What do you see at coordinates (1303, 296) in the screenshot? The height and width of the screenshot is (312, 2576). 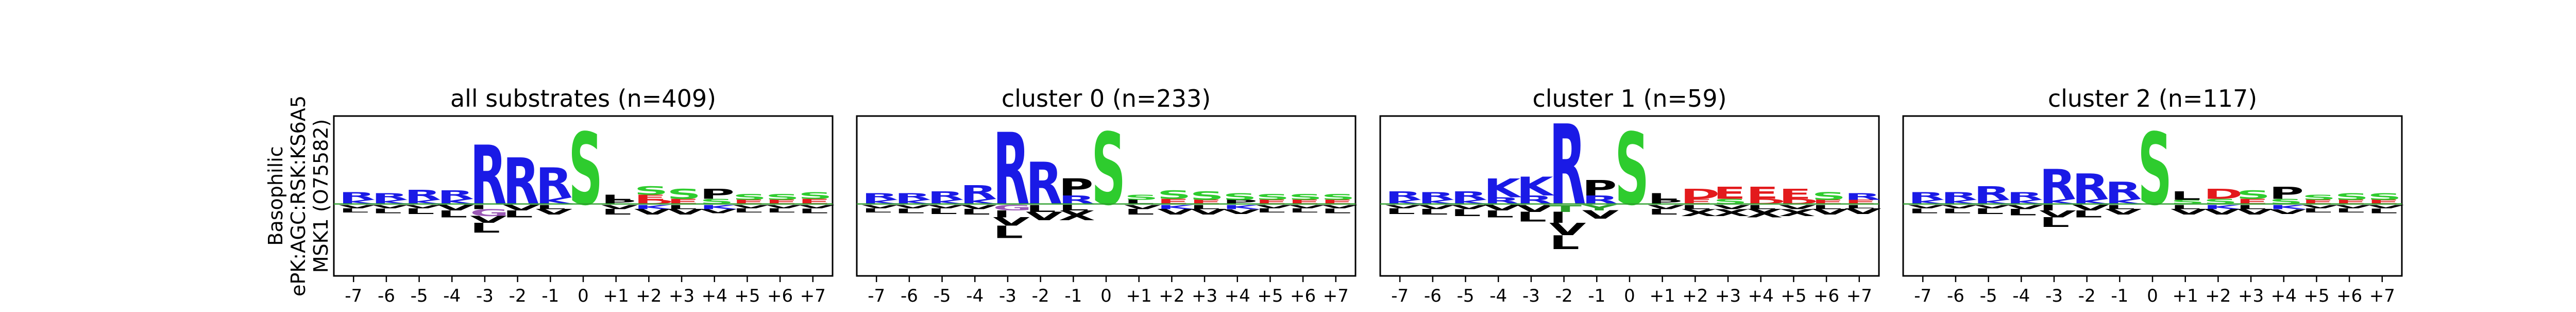 I see `x-tick-label: +6` at bounding box center [1303, 296].